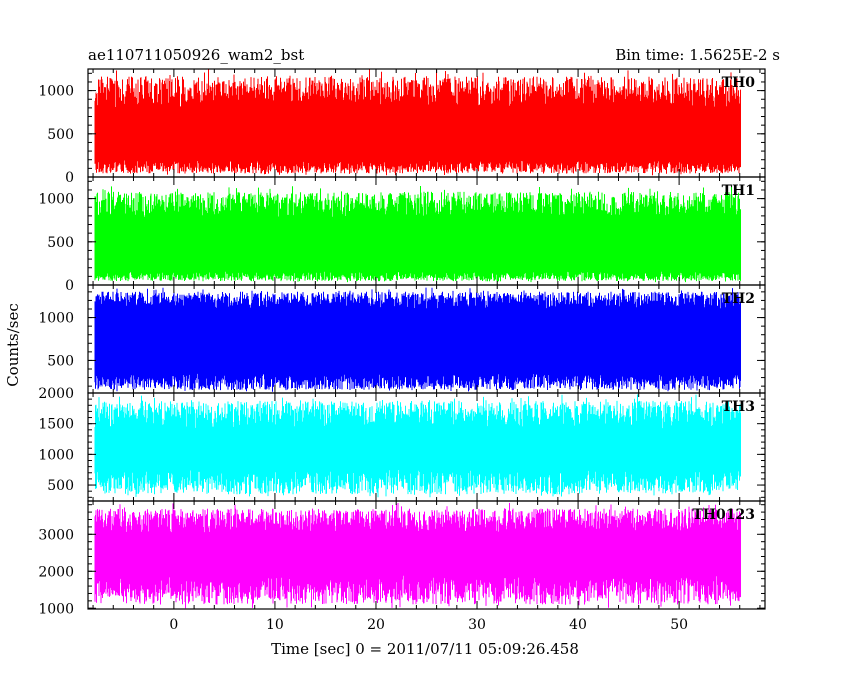 The width and height of the screenshot is (850, 680). I want to click on panel-th3: 500 1000 1500 2000 TH3, so click(402, 444).